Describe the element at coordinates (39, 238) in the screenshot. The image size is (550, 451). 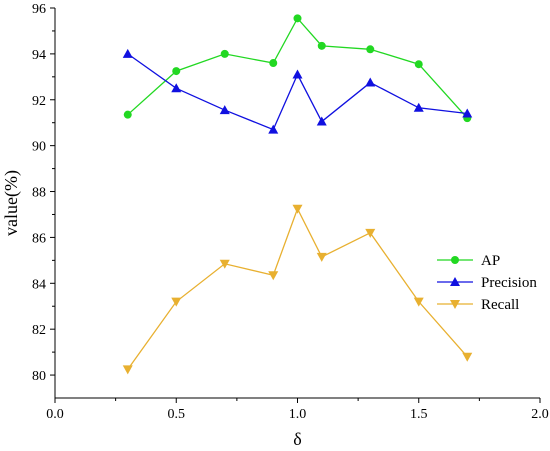
I see `y-tick-label: 86` at that location.